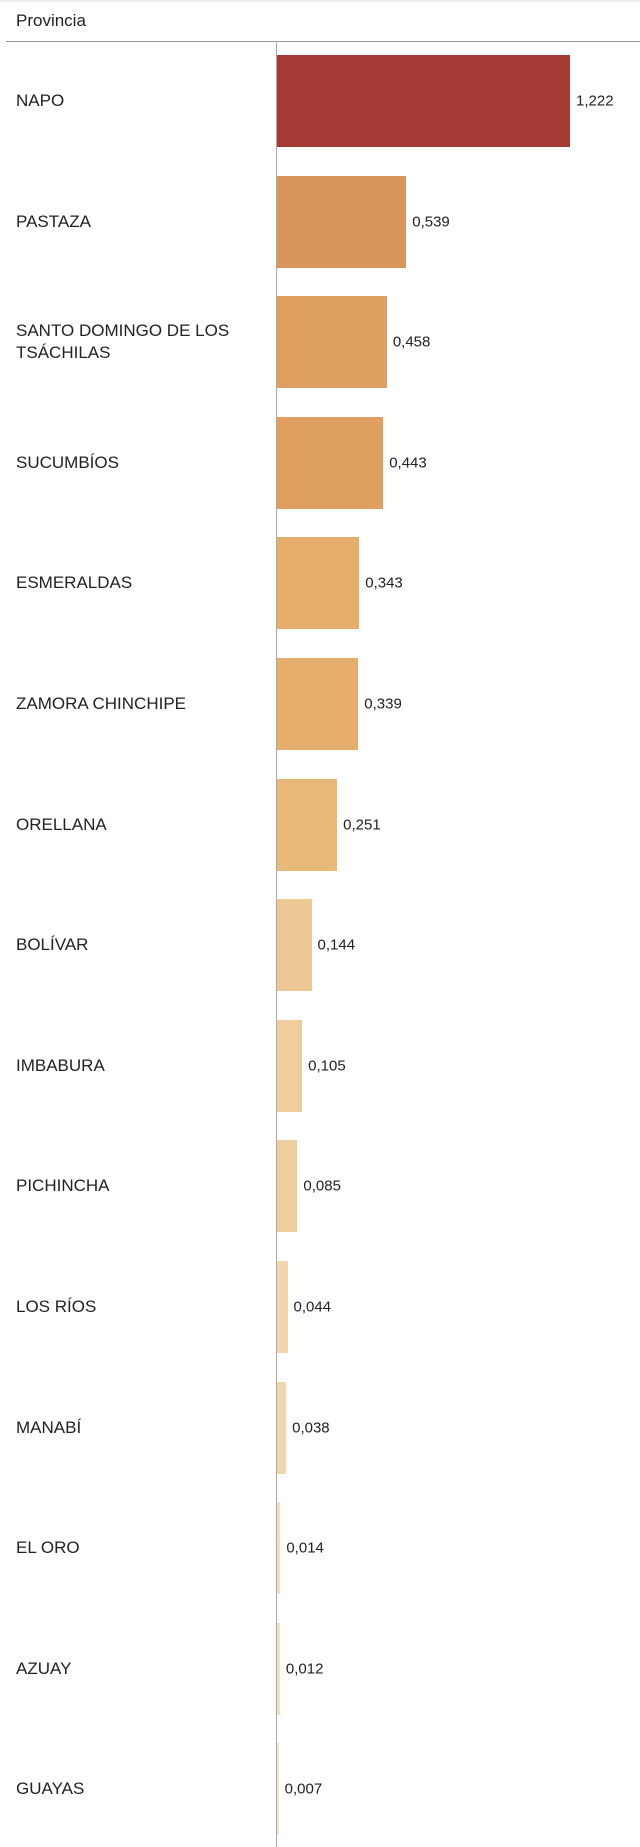 This screenshot has height=1847, width=640. I want to click on value-label: 0,144, so click(336, 945).